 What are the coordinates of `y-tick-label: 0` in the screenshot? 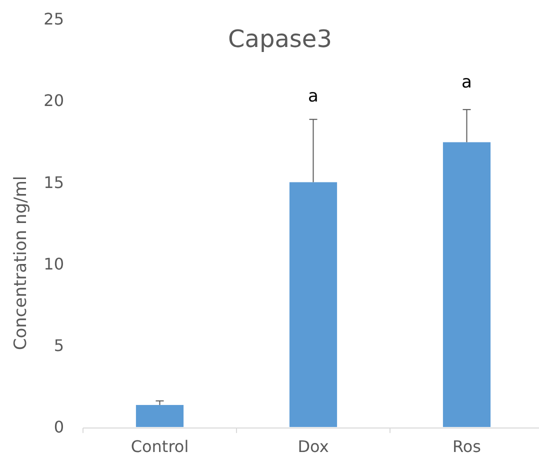 It's located at (59, 427).